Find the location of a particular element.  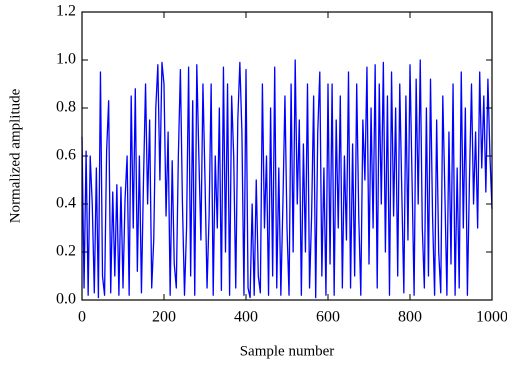

y-tick-label: 1.0 is located at coordinates (66, 59).